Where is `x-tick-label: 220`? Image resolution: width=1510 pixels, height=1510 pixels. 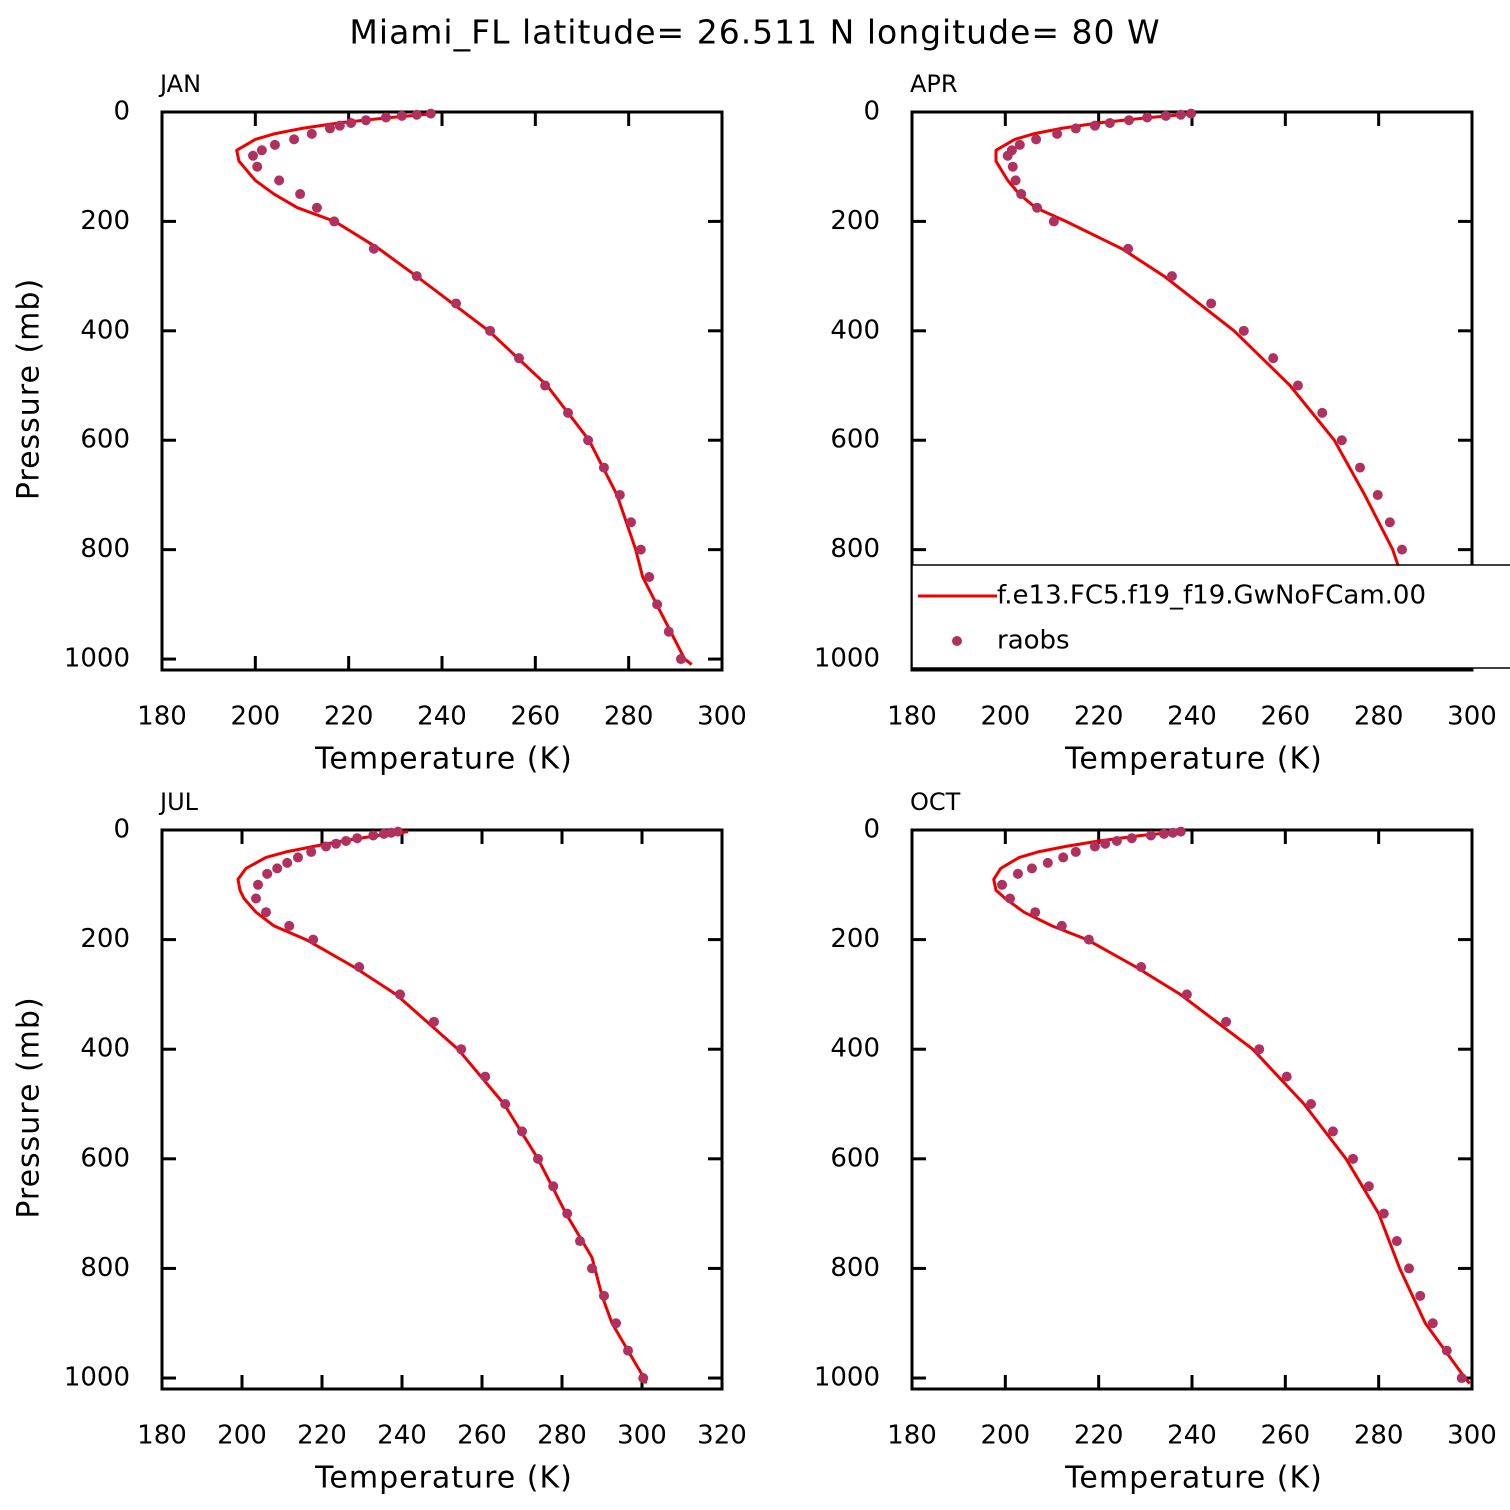 x-tick-label: 220 is located at coordinates (322, 1436).